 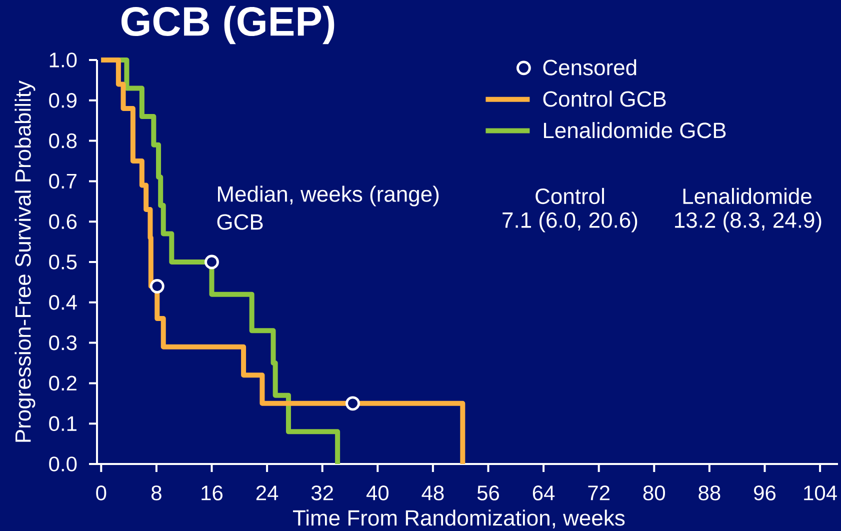 What do you see at coordinates (101, 493) in the screenshot?
I see `x-tick-label: 0` at bounding box center [101, 493].